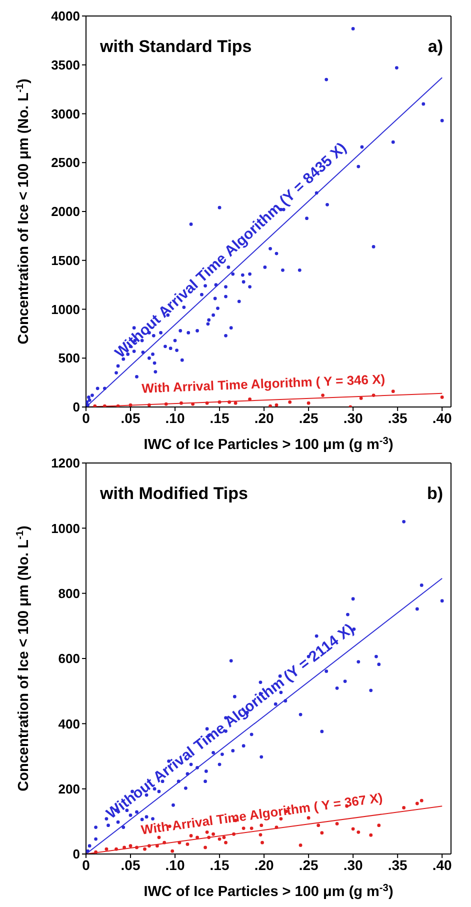 This screenshot has width=471, height=907. I want to click on series-label: With Arrival Time Algorithm ( Y = 346 X), so click(263, 384).